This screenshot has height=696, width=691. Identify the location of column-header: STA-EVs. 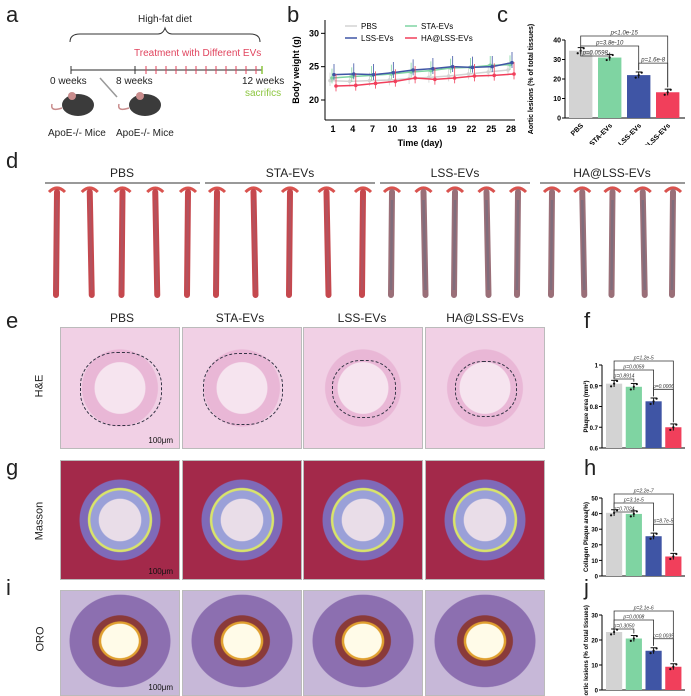
(240, 318).